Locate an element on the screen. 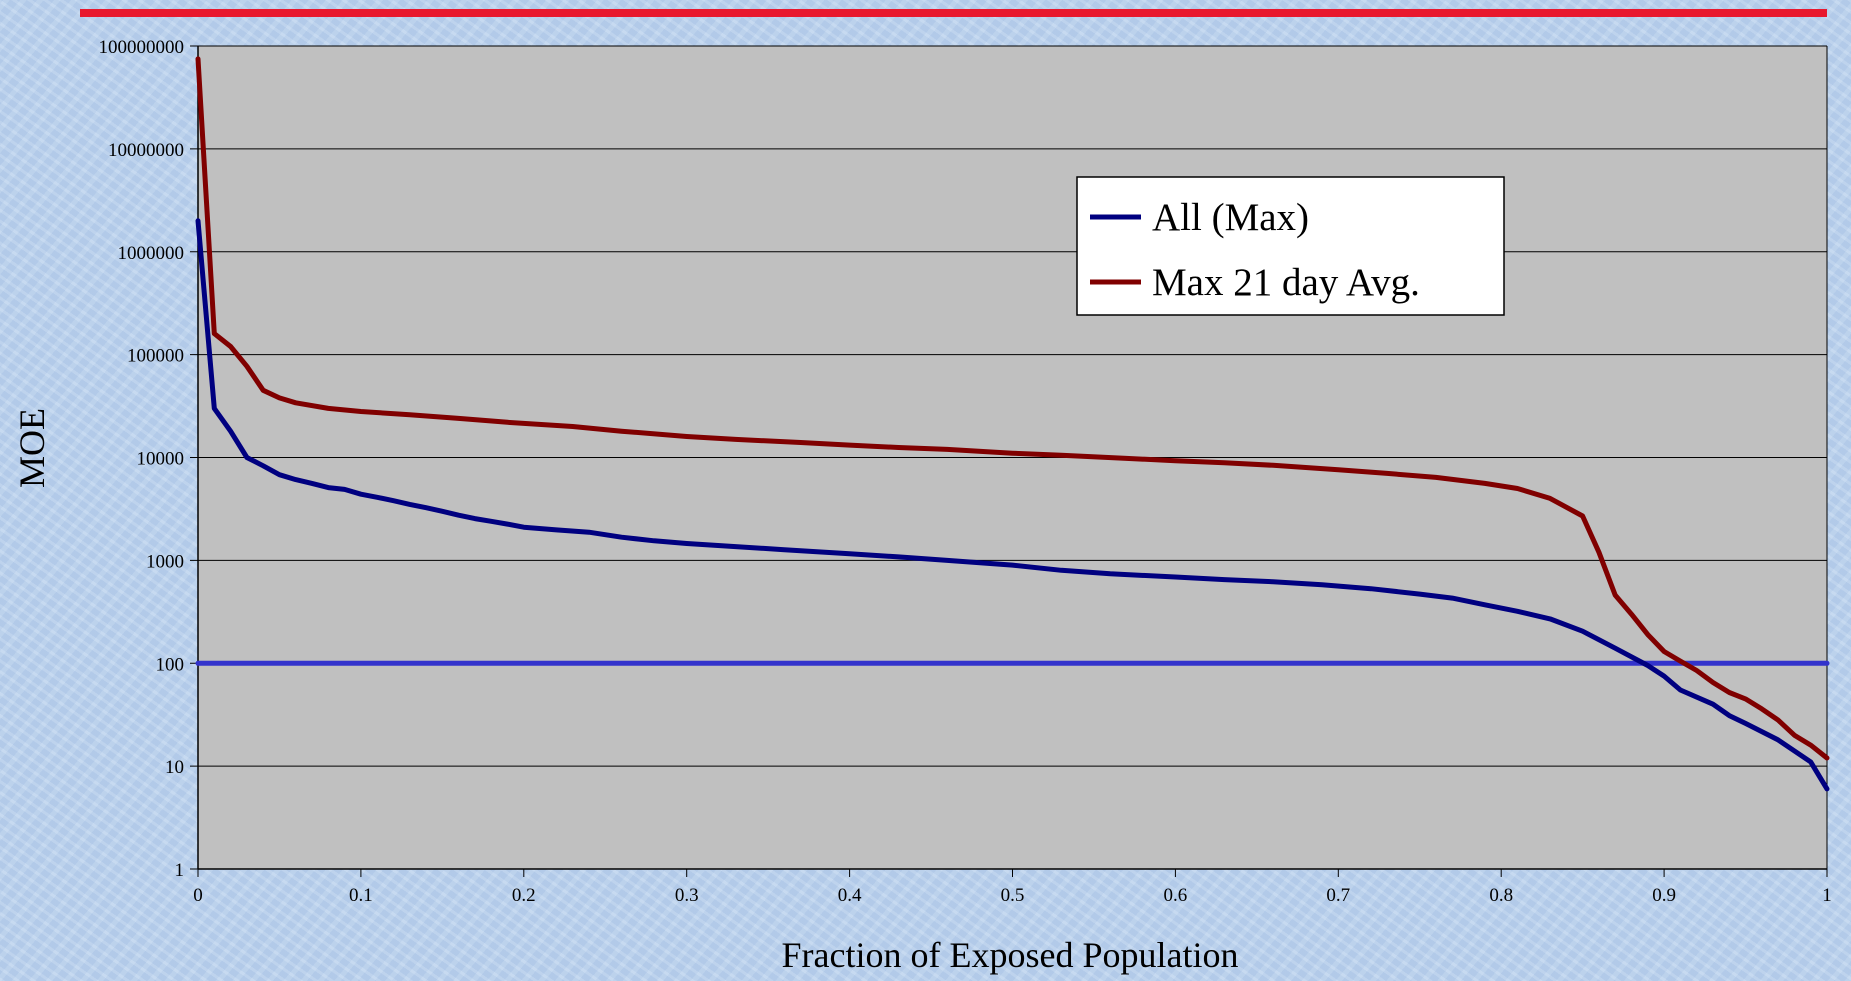 The image size is (1851, 981). y-tick-label: 1000 is located at coordinates (165, 561).